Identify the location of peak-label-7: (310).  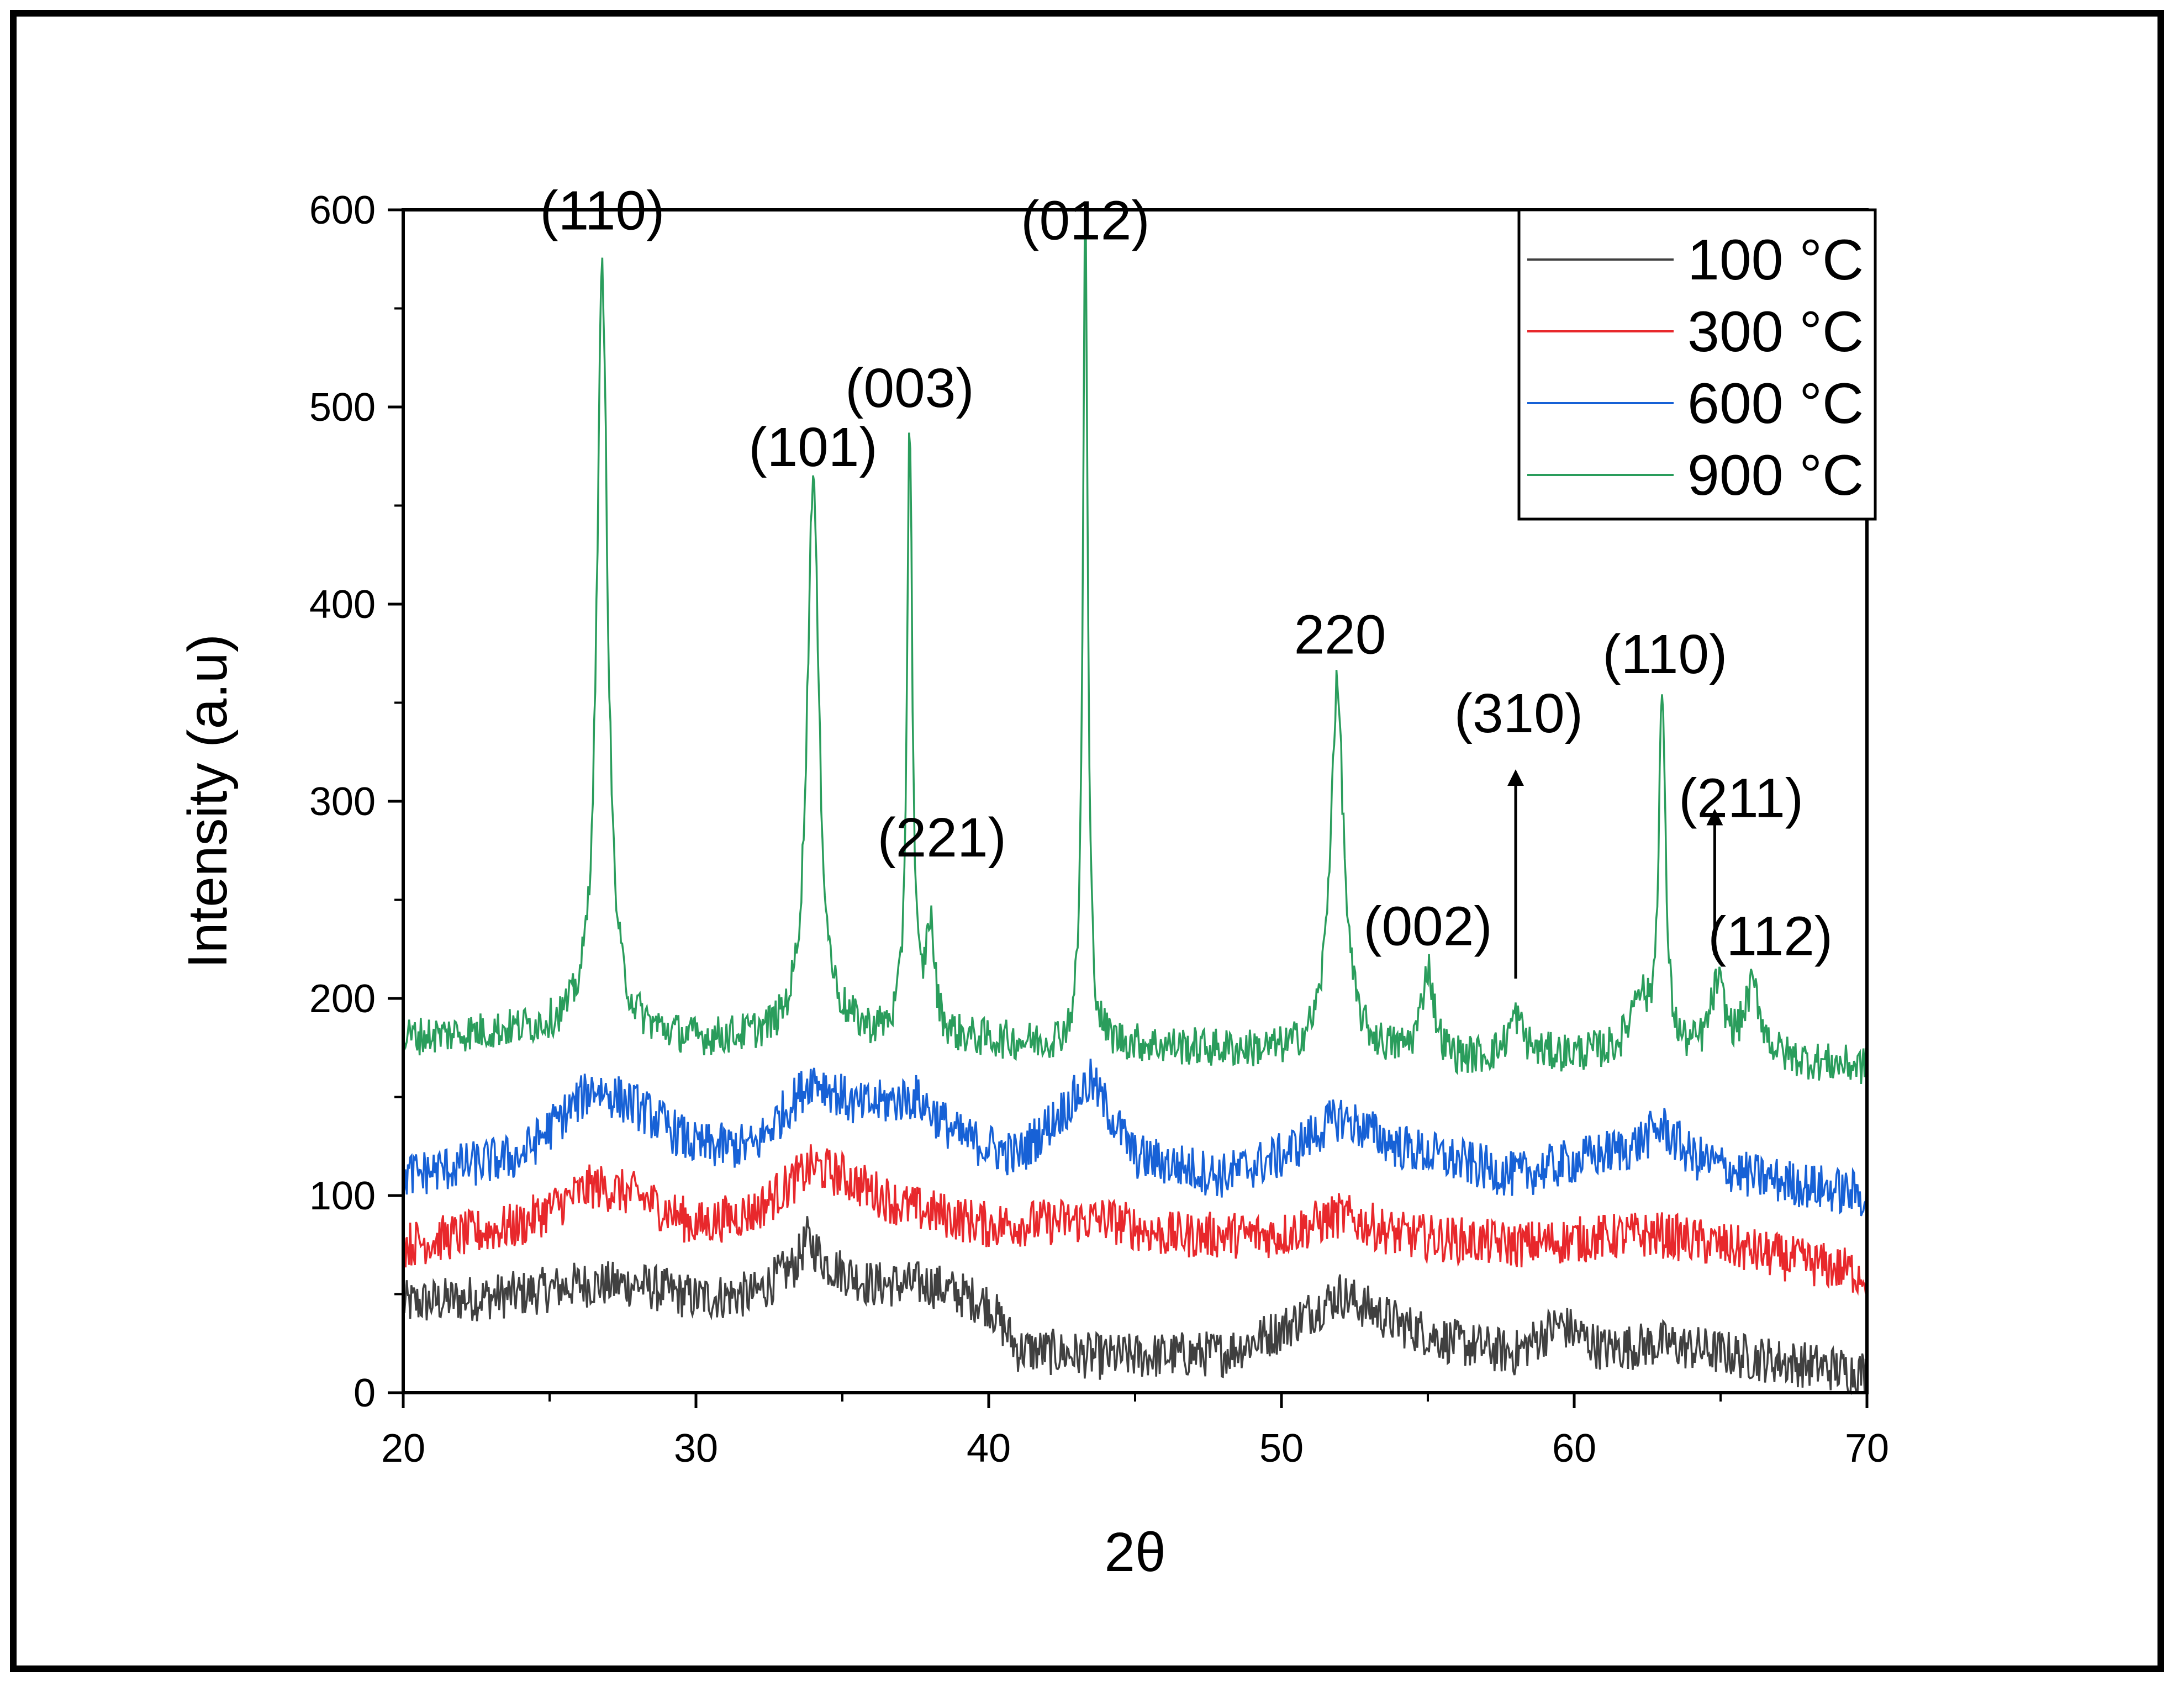
(1519, 713).